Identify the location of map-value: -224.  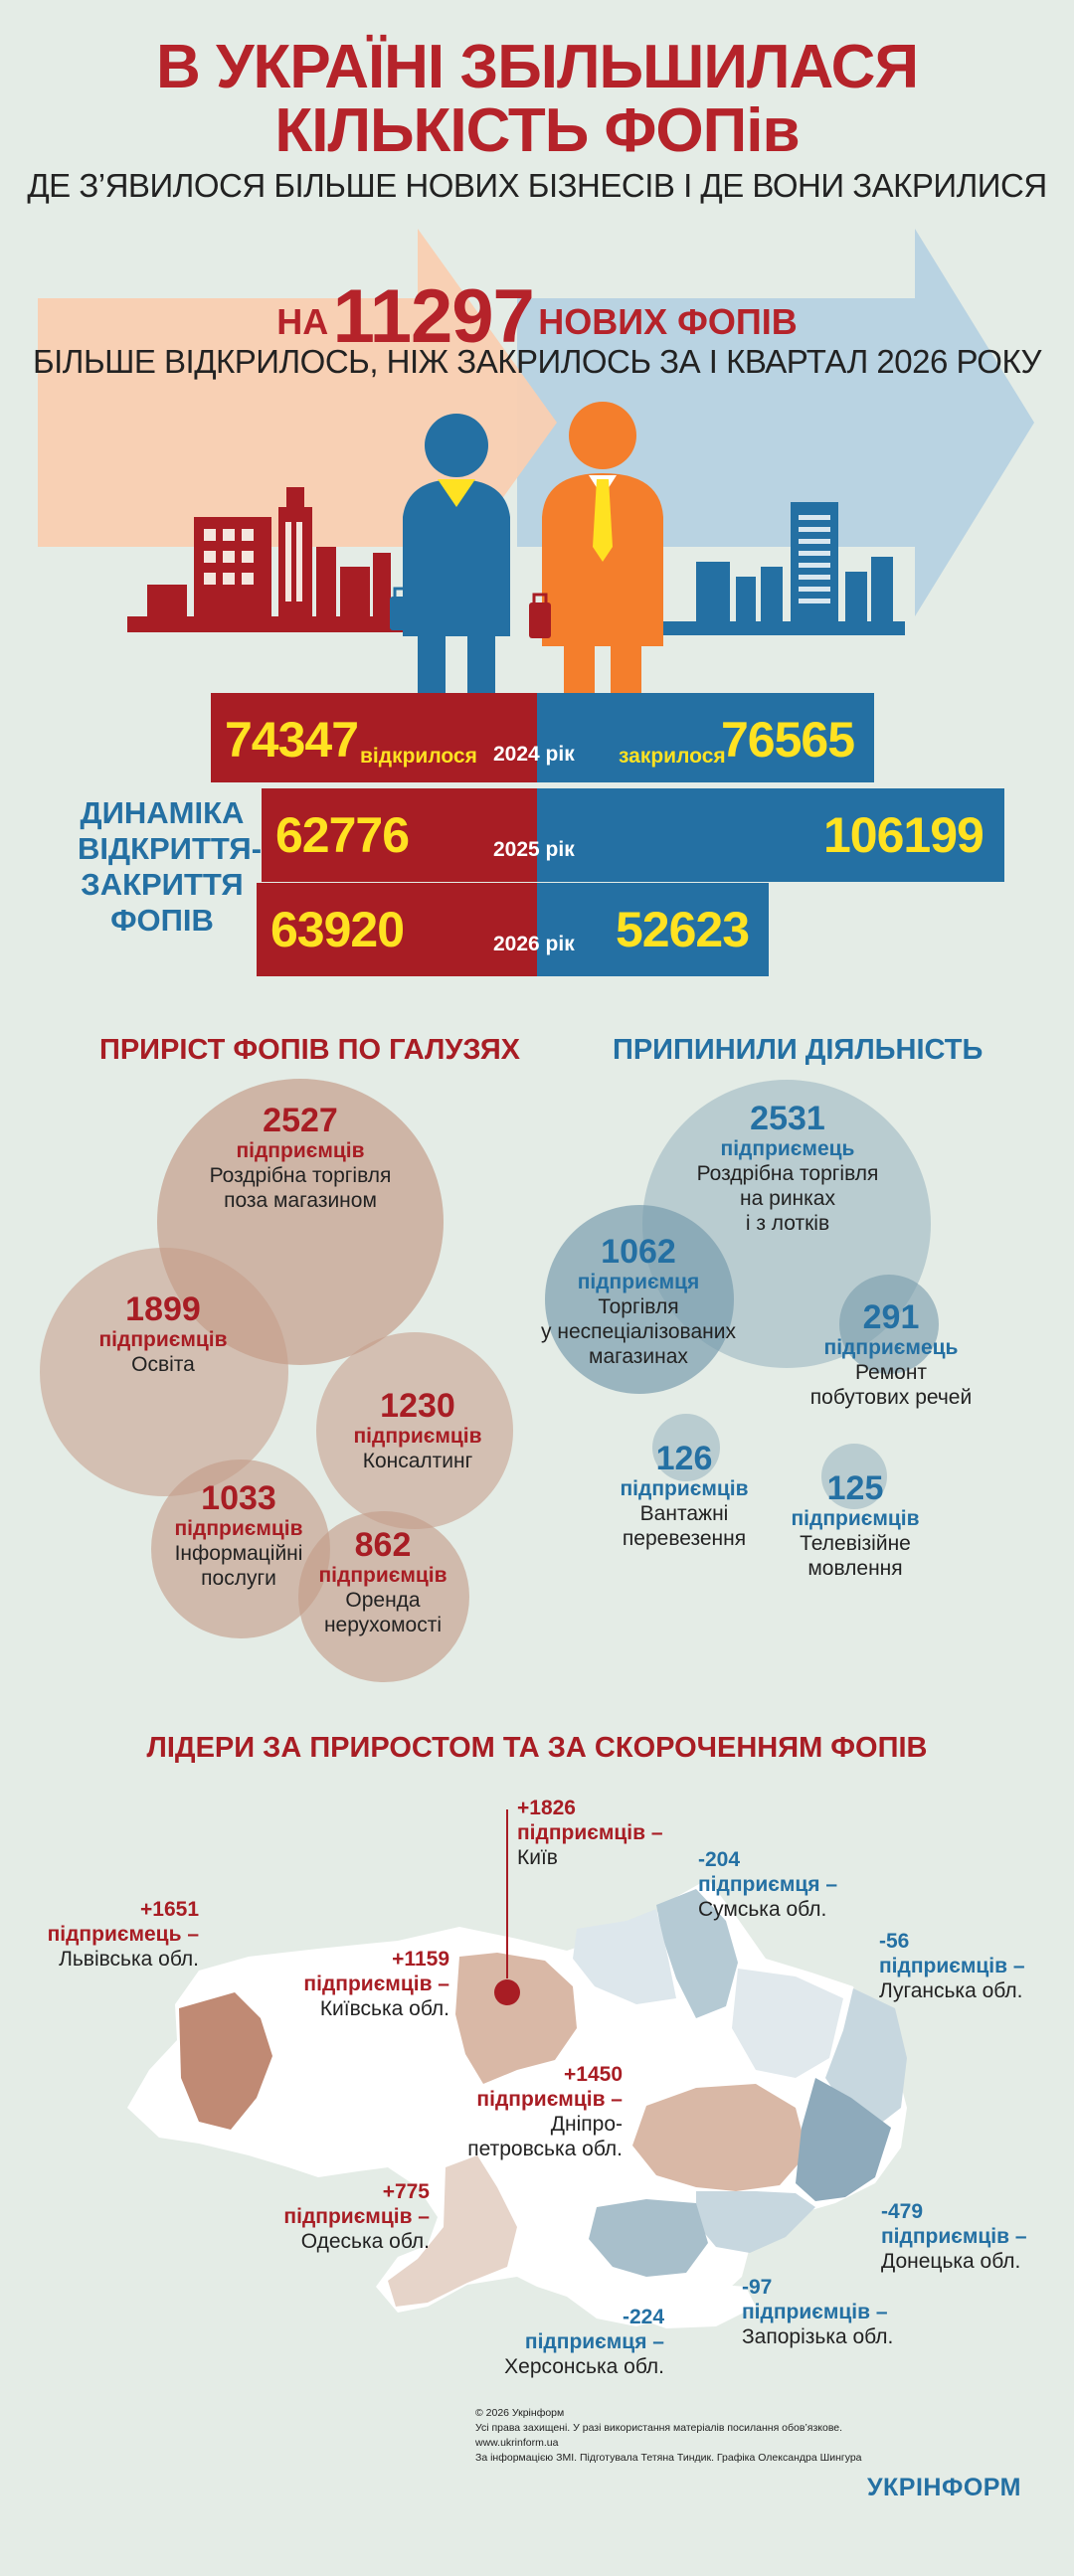
(643, 2317).